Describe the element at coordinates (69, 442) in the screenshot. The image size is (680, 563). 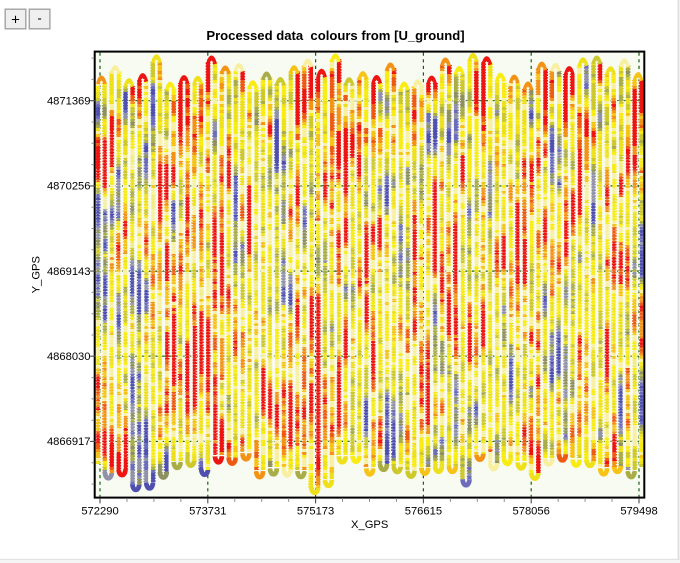
I see `svg-text: 4866917` at that location.